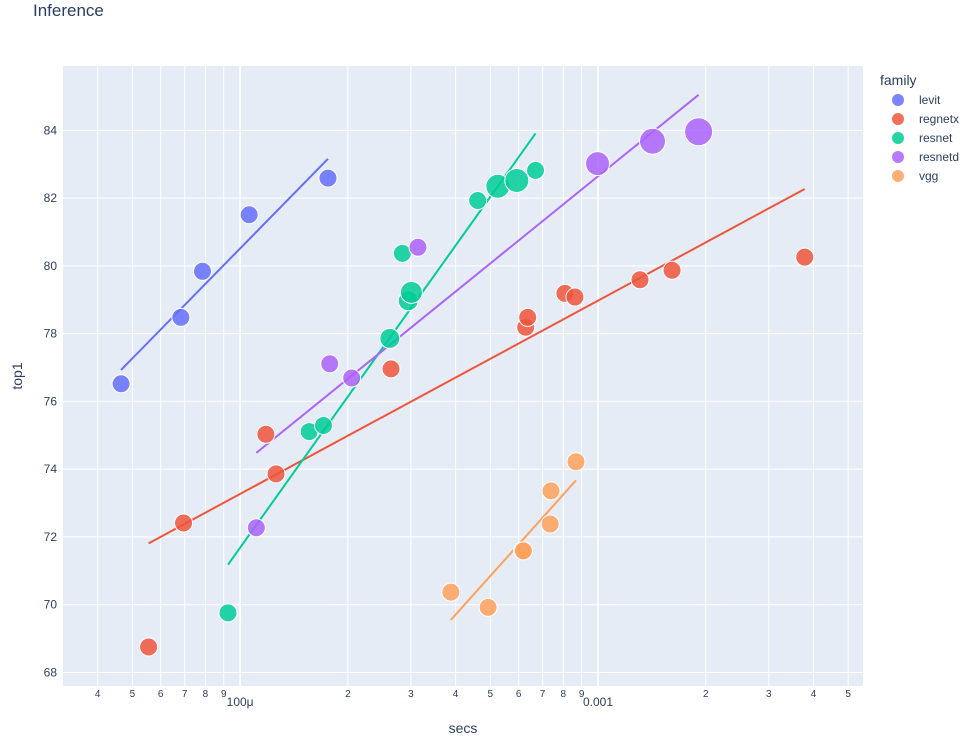 This screenshot has width=973, height=737. Describe the element at coordinates (463, 728) in the screenshot. I see `x-axis-title: secs` at that location.